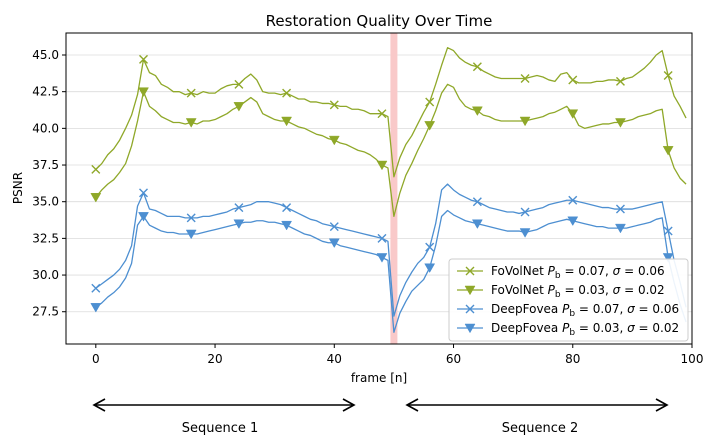 The width and height of the screenshot is (706, 435). What do you see at coordinates (45, 92) in the screenshot?
I see `y-tick-label: 42.5` at bounding box center [45, 92].